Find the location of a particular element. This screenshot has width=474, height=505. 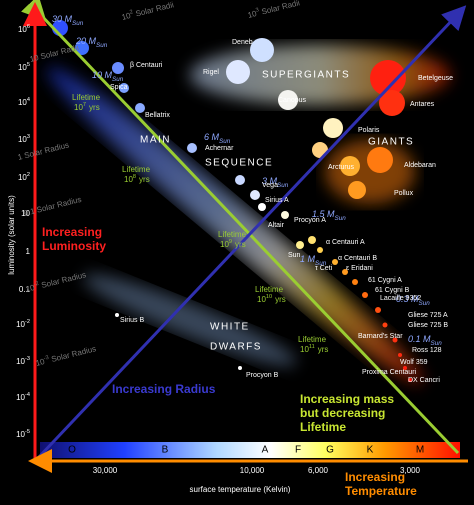

star-name: Lacaille 9352 is located at coordinates (400, 298).